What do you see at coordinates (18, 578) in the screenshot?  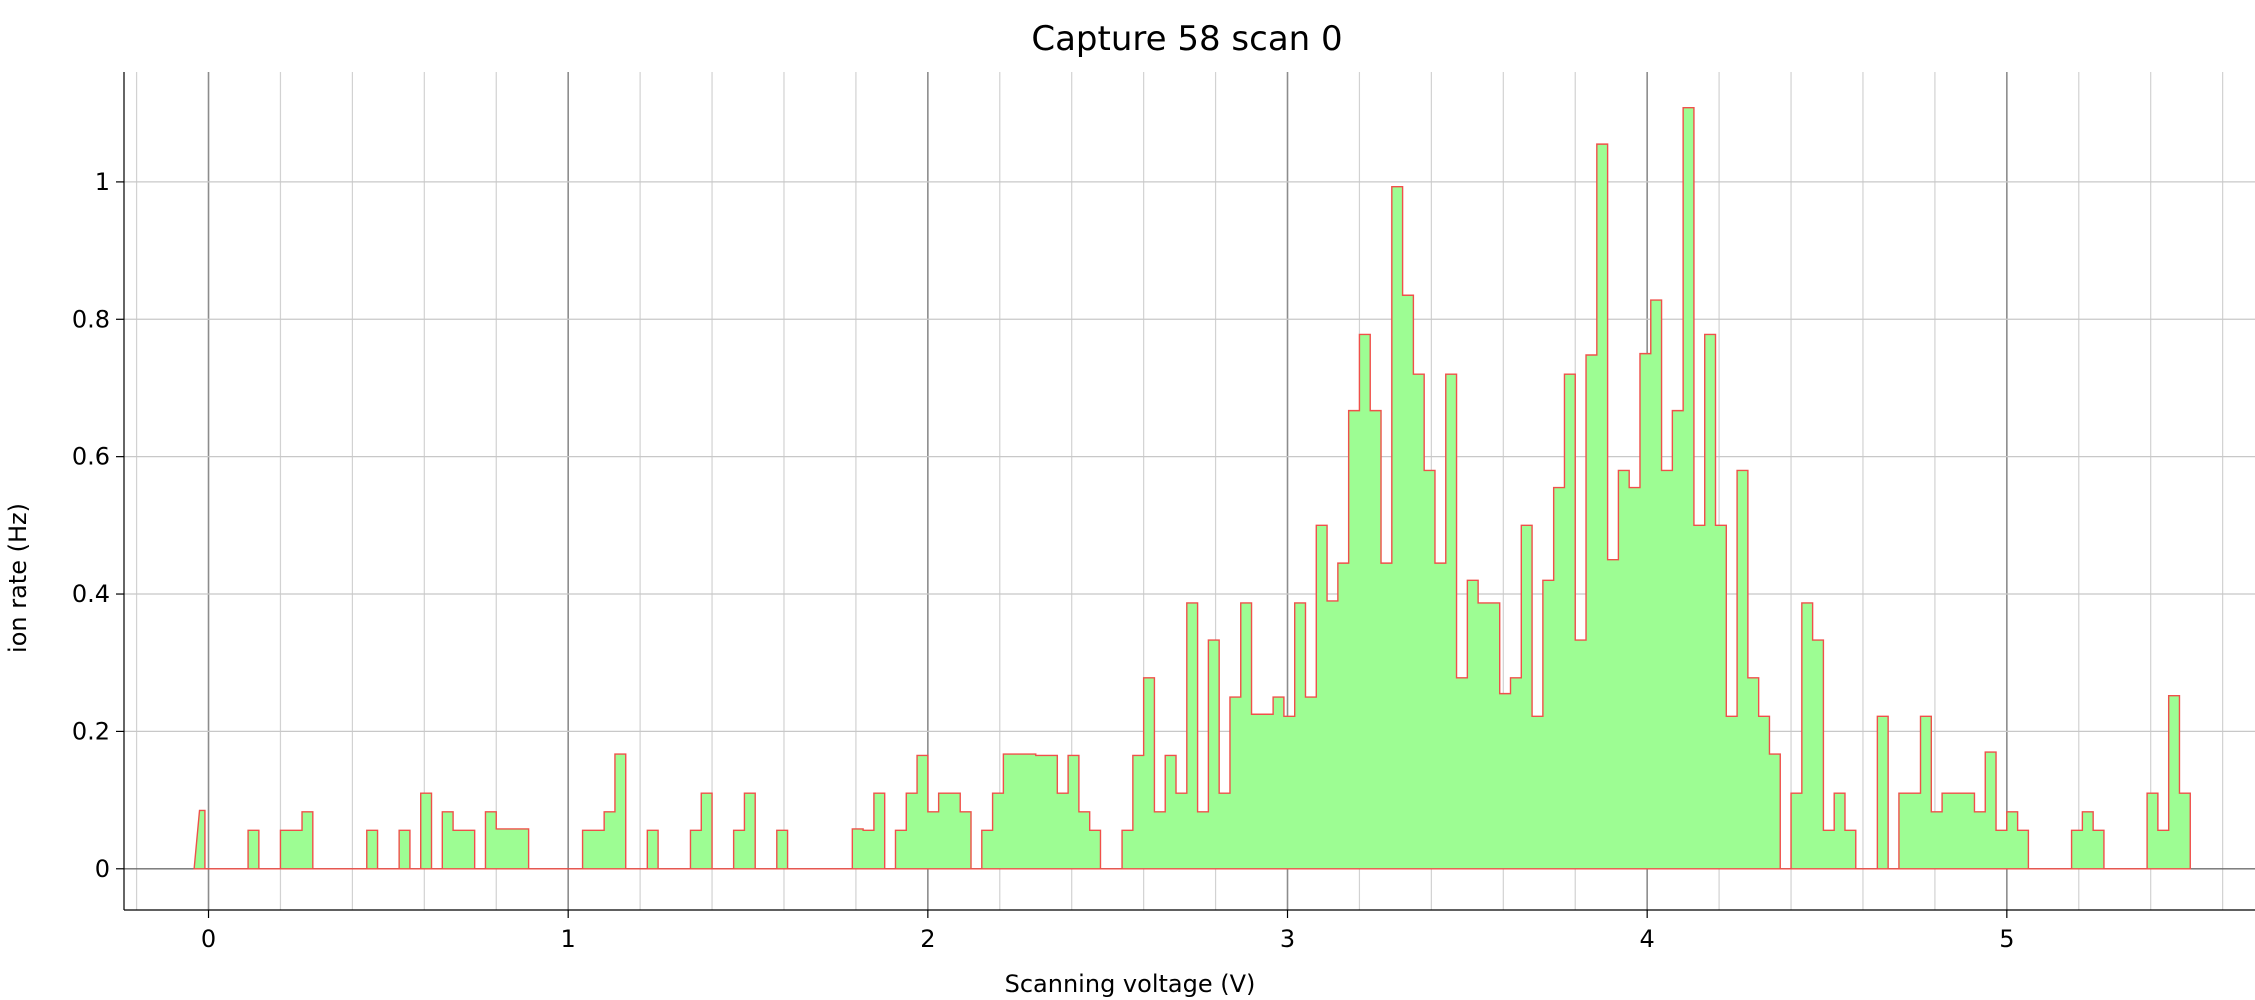 I see `y-axis-label: ion rate (Hz)` at bounding box center [18, 578].